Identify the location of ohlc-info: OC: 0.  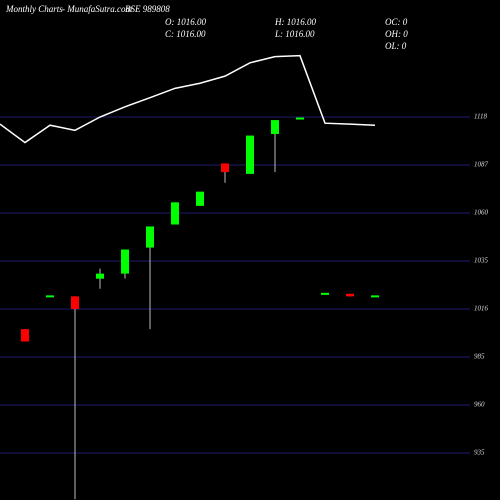
(396, 22).